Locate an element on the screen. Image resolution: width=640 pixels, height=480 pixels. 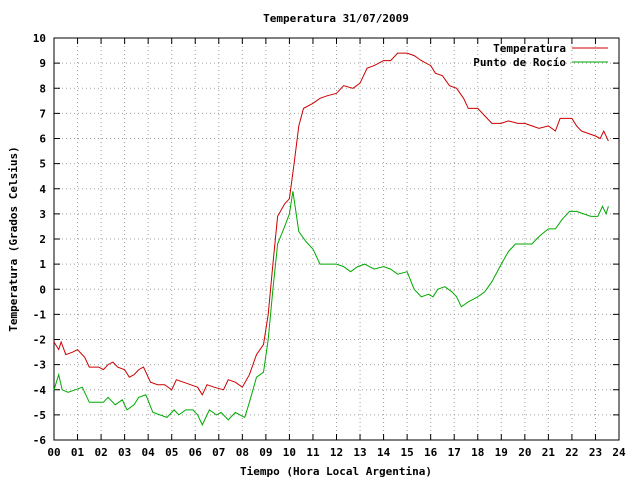
legend-label: Temperatura is located at coordinates (529, 48).